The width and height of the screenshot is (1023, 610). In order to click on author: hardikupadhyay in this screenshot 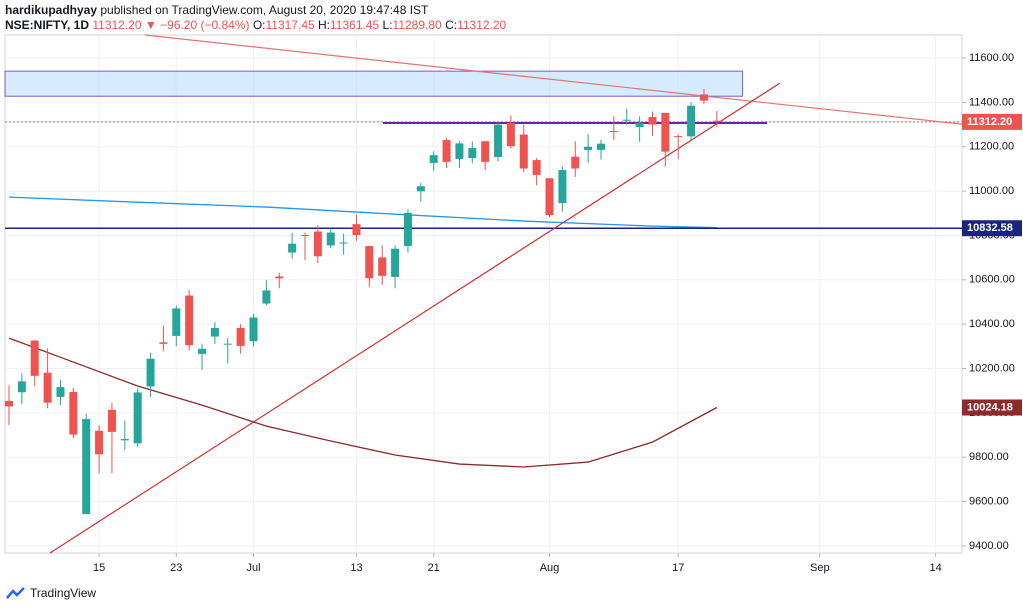, I will do `click(51, 10)`.